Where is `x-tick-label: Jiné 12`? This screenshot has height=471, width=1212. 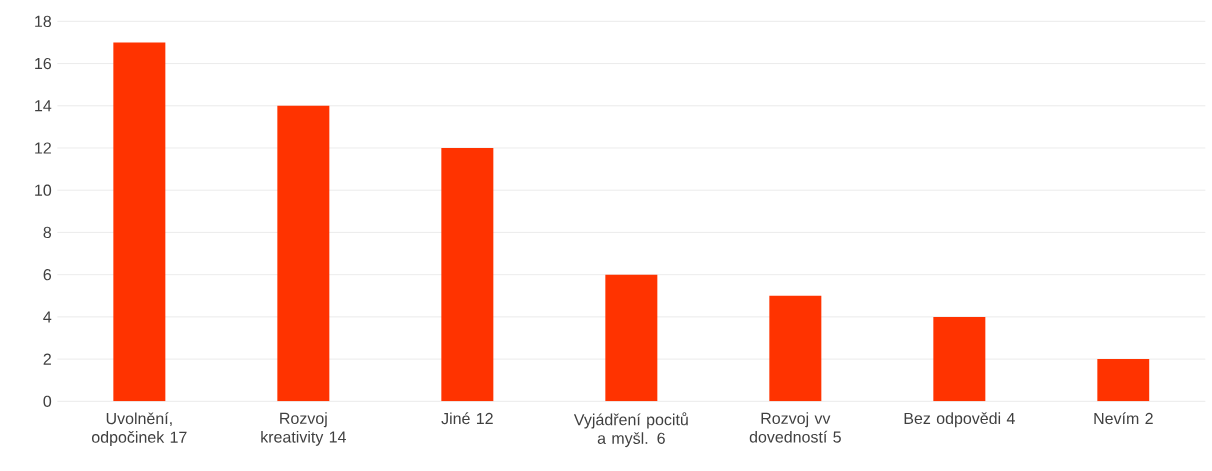
x-tick-label: Jiné 12 is located at coordinates (467, 418).